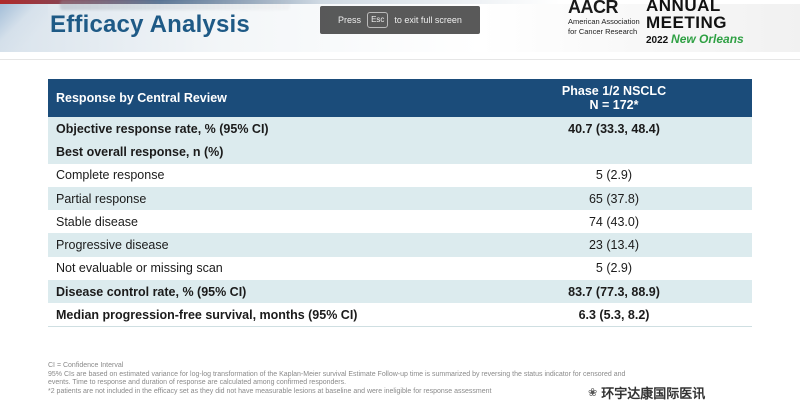 The height and width of the screenshot is (402, 800). Describe the element at coordinates (378, 20) in the screenshot. I see `esc-key-badge: Esc` at that location.